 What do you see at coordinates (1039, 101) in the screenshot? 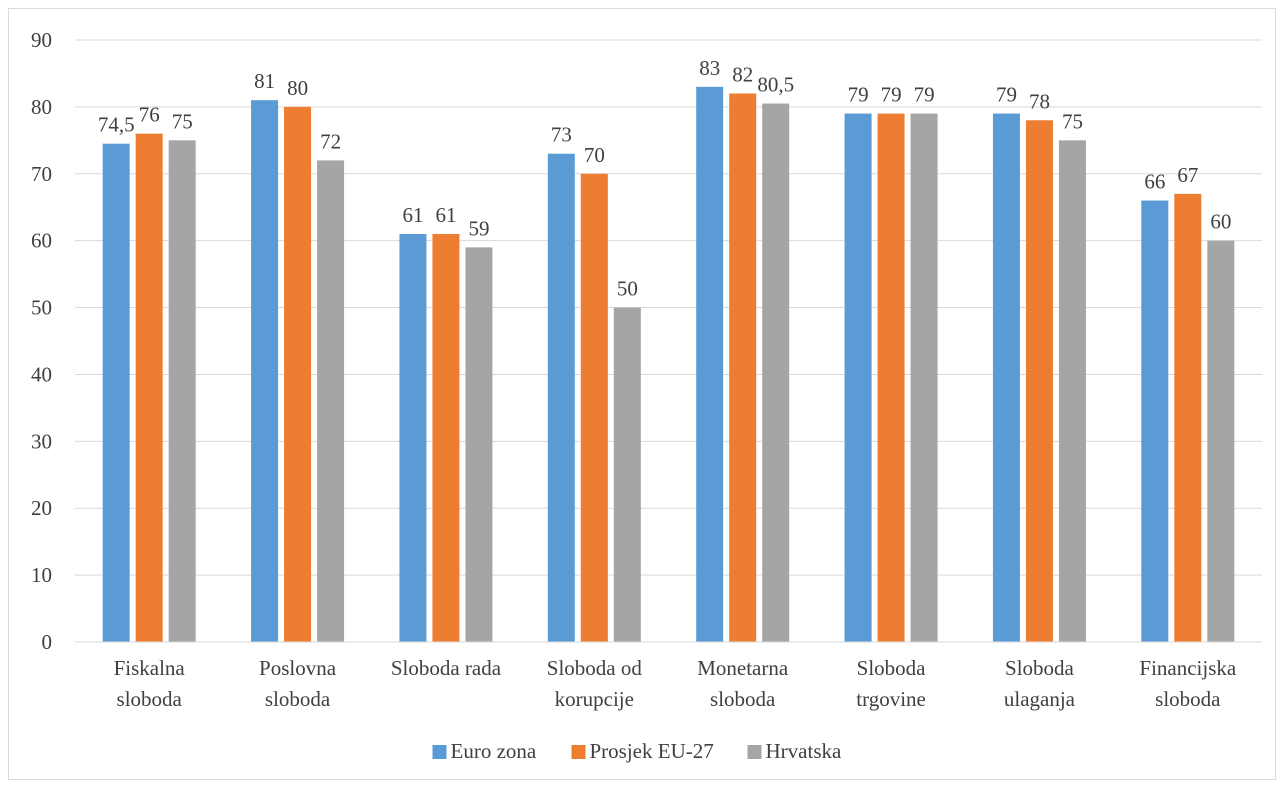
I see `data-label: 78` at bounding box center [1039, 101].